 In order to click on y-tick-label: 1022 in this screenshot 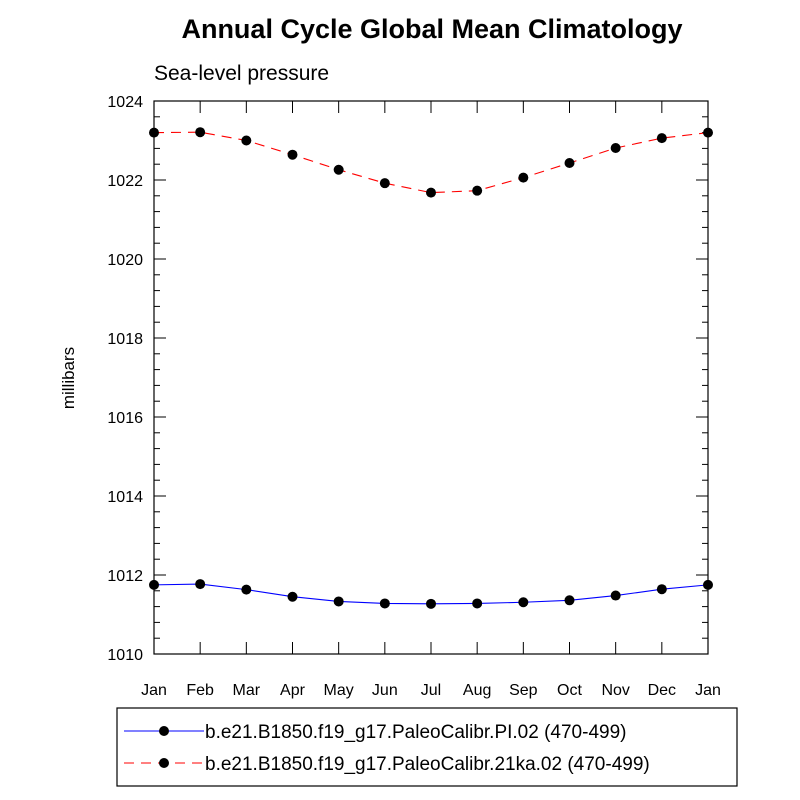, I will do `click(125, 181)`.